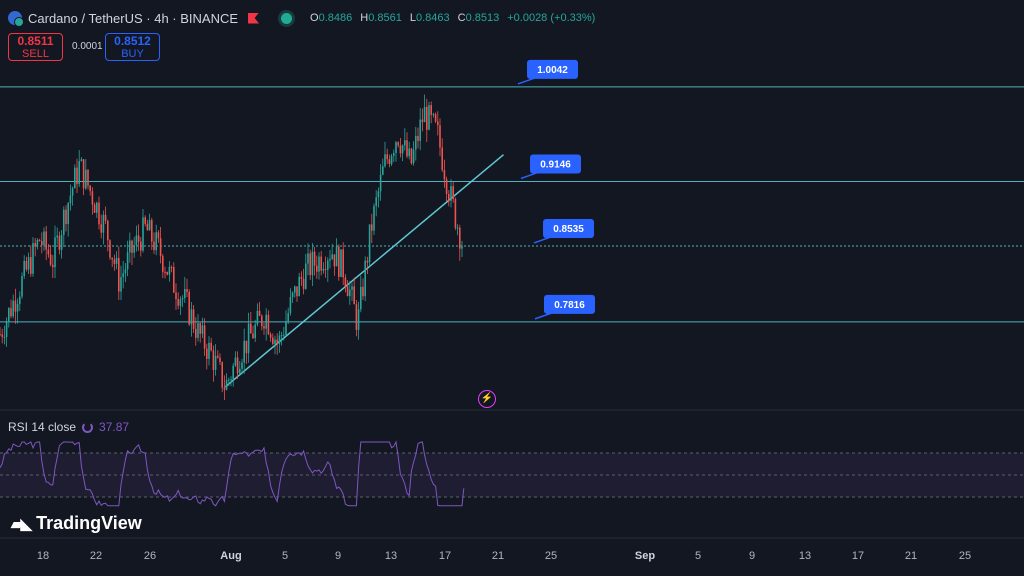  I want to click on tradingview-wordmark: TradingView, so click(89, 523).